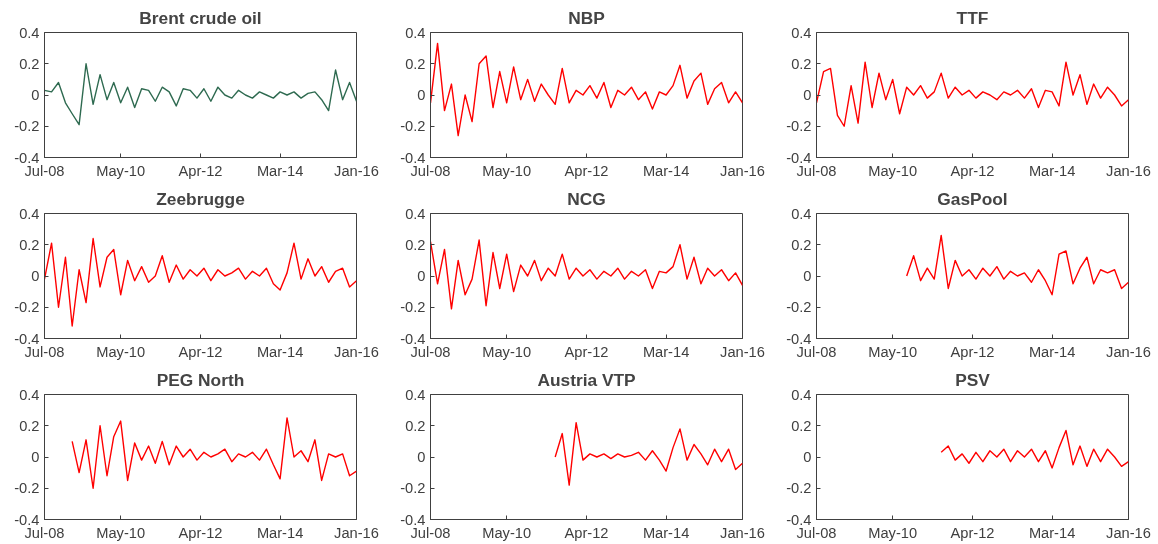 Image resolution: width=1158 pixels, height=544 pixels. Describe the element at coordinates (586, 198) in the screenshot. I see `chart-title: NCG` at that location.